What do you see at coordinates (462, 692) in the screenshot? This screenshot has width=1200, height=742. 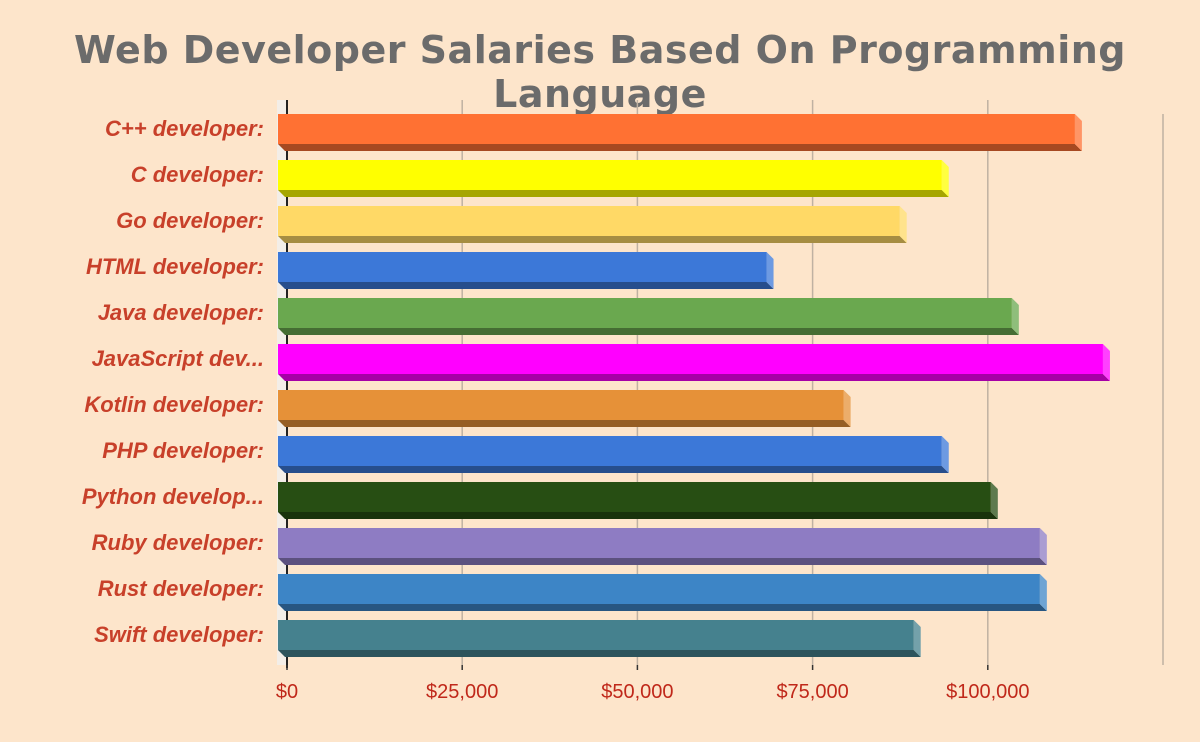 I see `x-tick-label: $25,000` at bounding box center [462, 692].